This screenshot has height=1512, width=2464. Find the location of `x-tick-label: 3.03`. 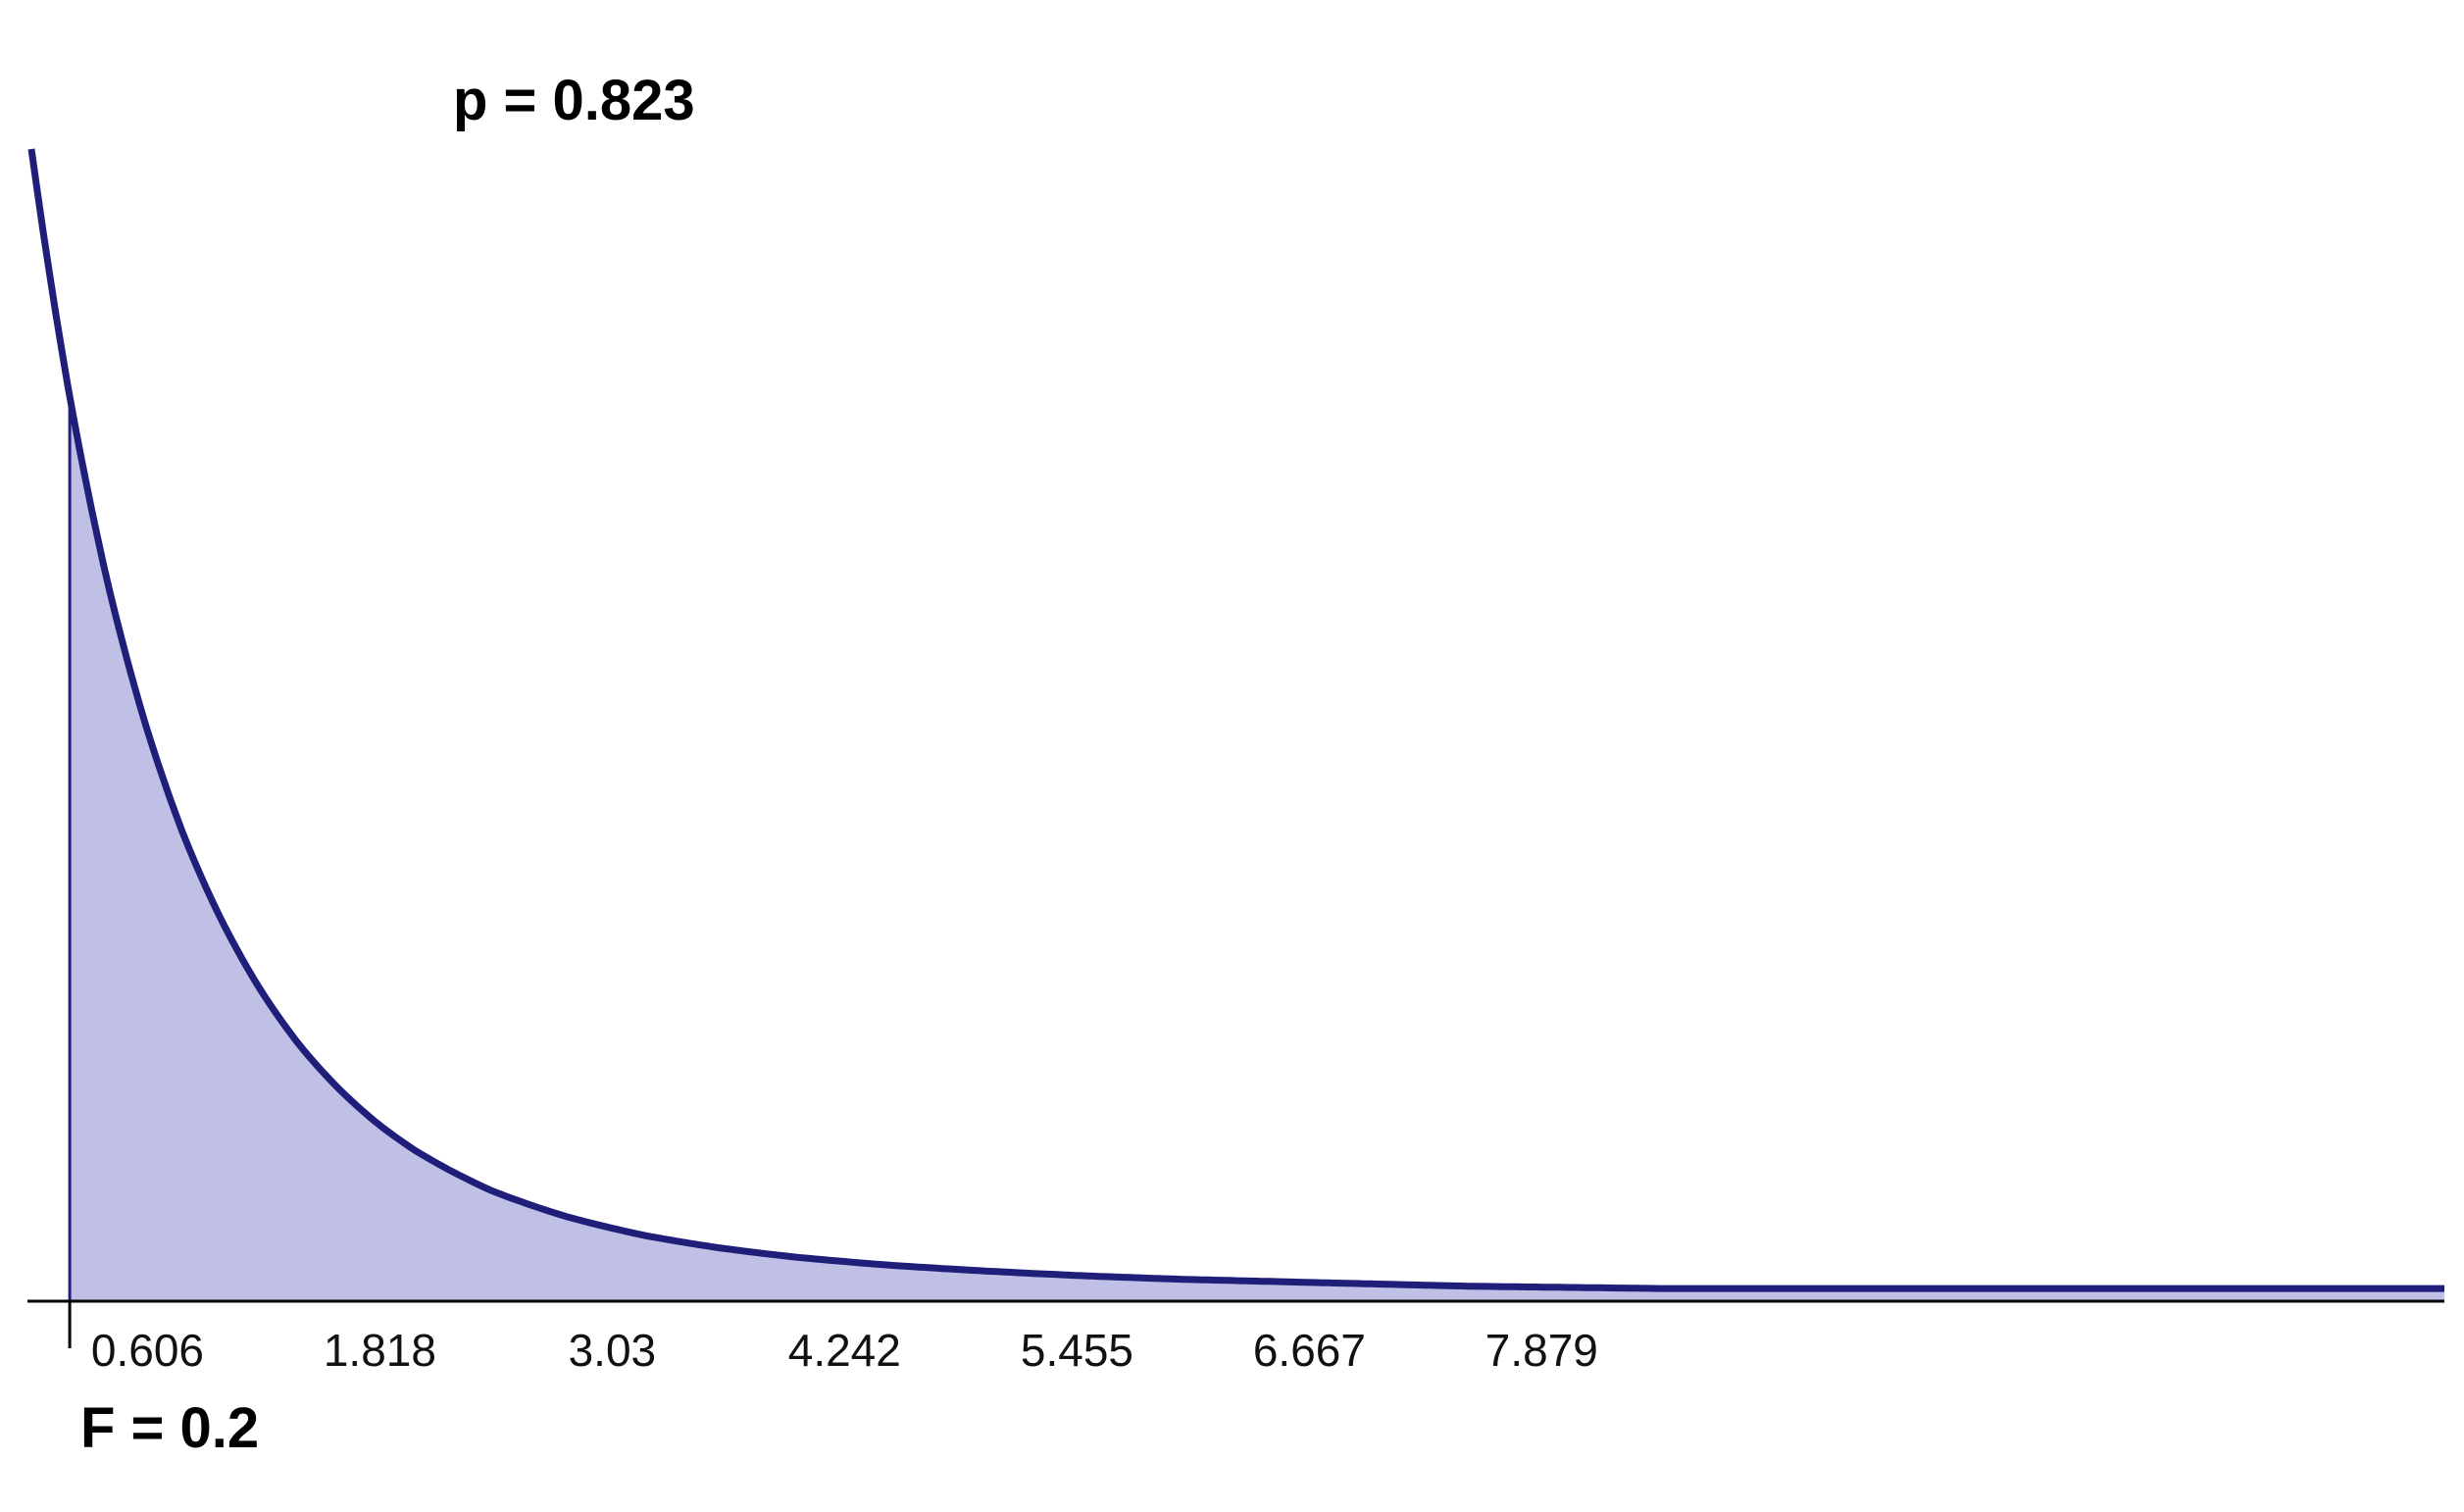

x-tick-label: 3.03 is located at coordinates (613, 1350).